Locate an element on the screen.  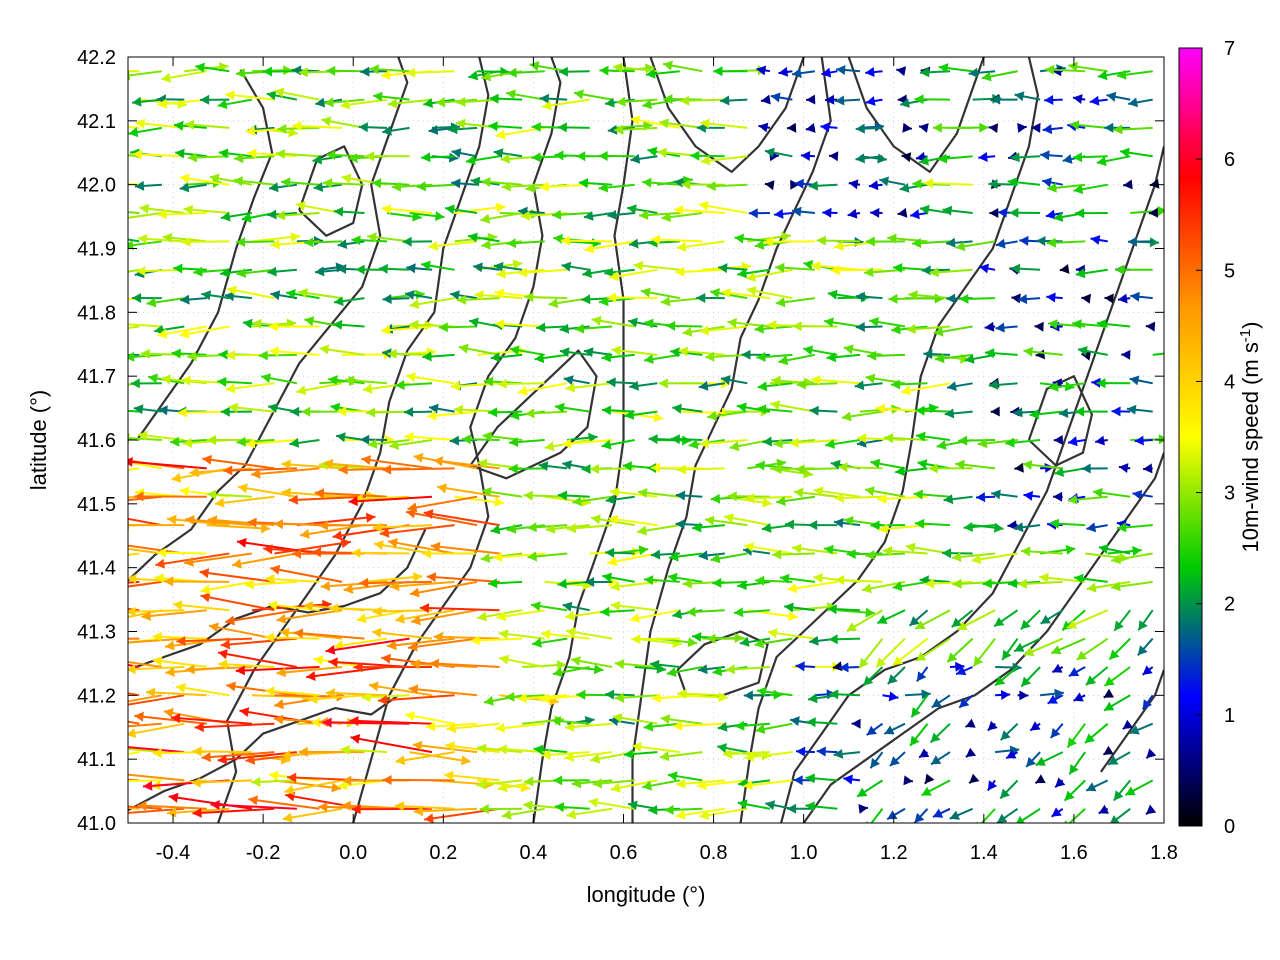
contour-line is located at coordinates (277, 599).